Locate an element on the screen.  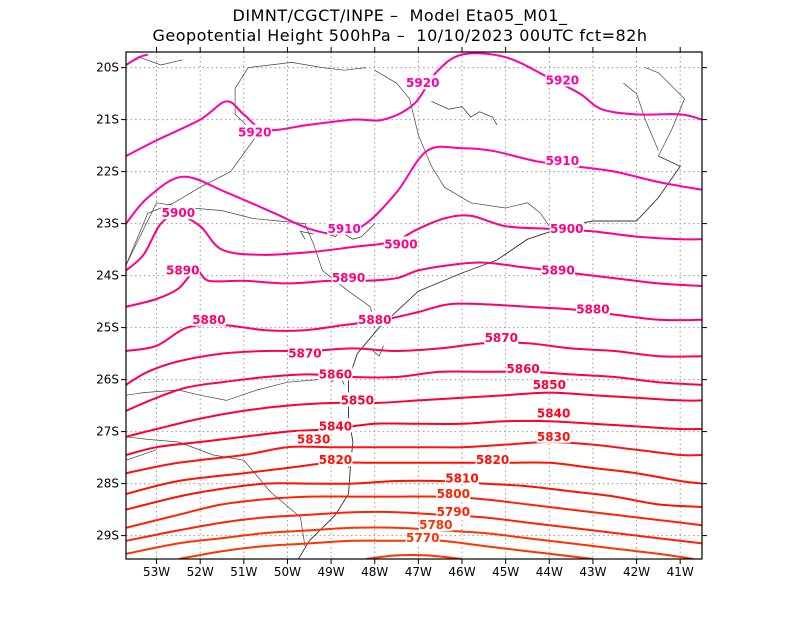
contour-label-5840: 5840 is located at coordinates (553, 413).